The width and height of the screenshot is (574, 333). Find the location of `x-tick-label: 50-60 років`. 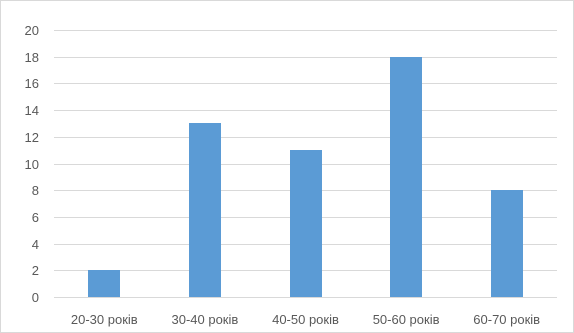

x-tick-label: 50-60 років is located at coordinates (406, 319).